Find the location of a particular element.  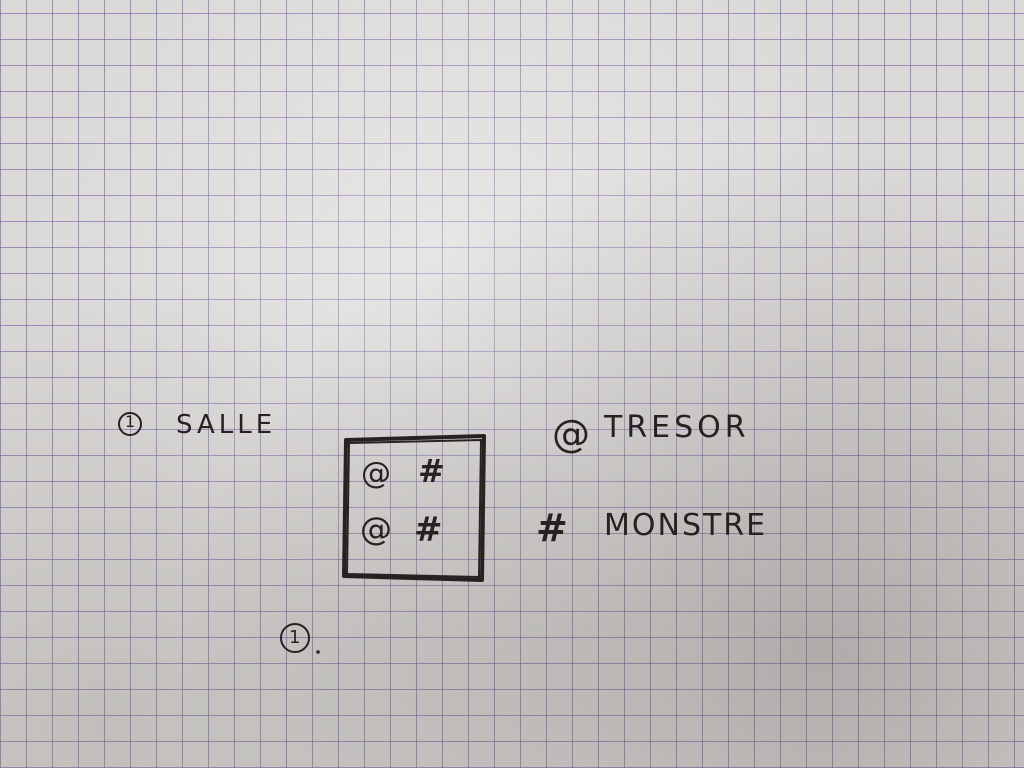

legend-treasure-label: TRESOR is located at coordinates (677, 427).